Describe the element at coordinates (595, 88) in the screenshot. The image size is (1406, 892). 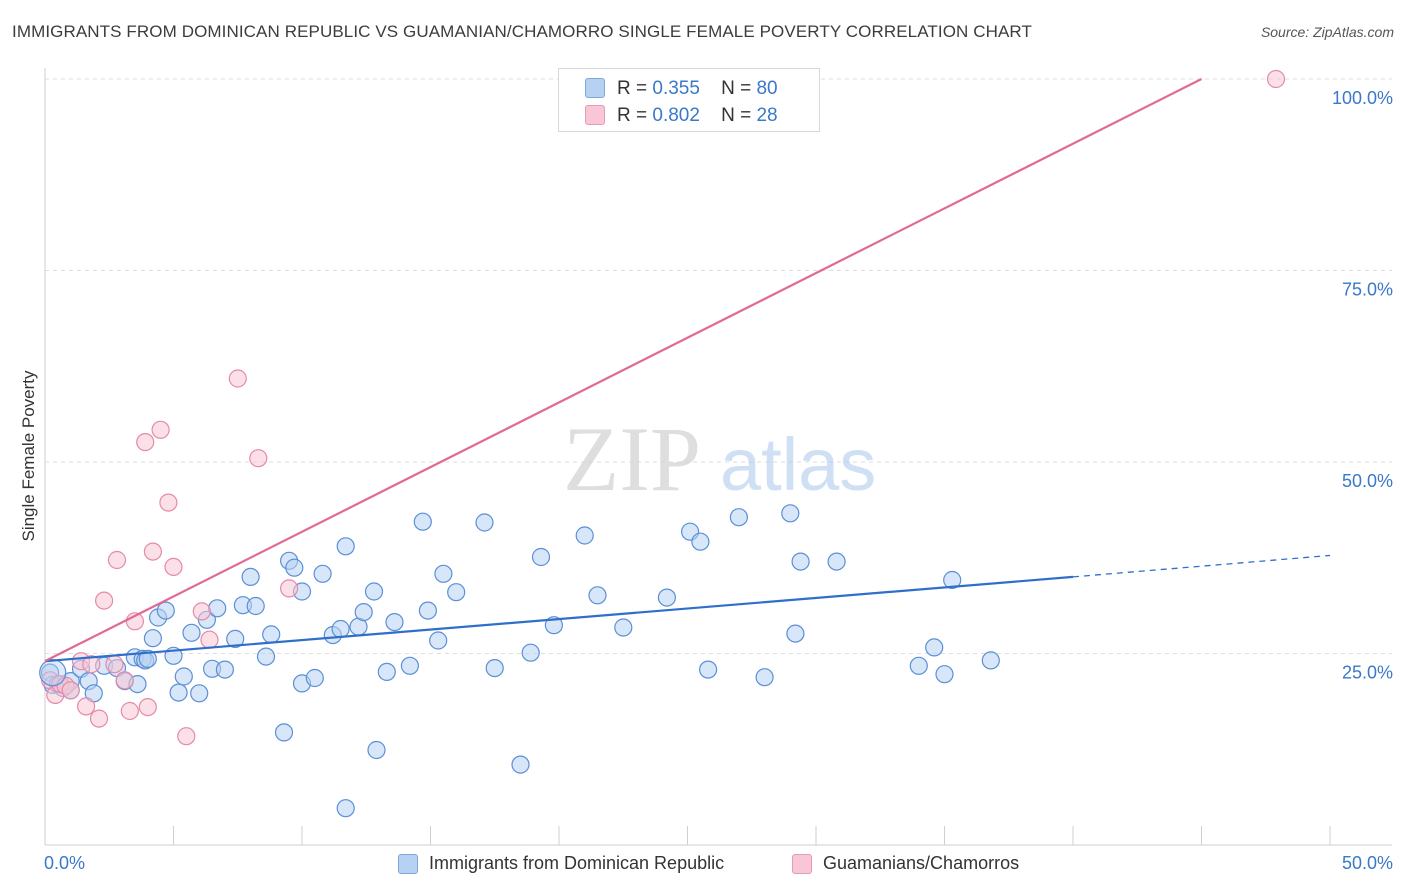
I see `legend-swatch-blue` at that location.